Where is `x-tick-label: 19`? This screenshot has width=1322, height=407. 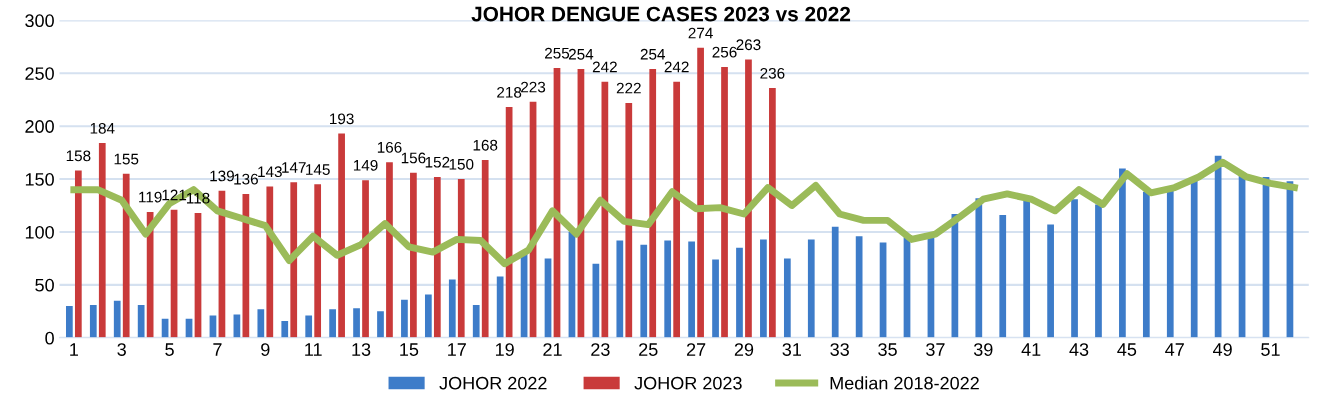
x-tick-label: 19 is located at coordinates (504, 349).